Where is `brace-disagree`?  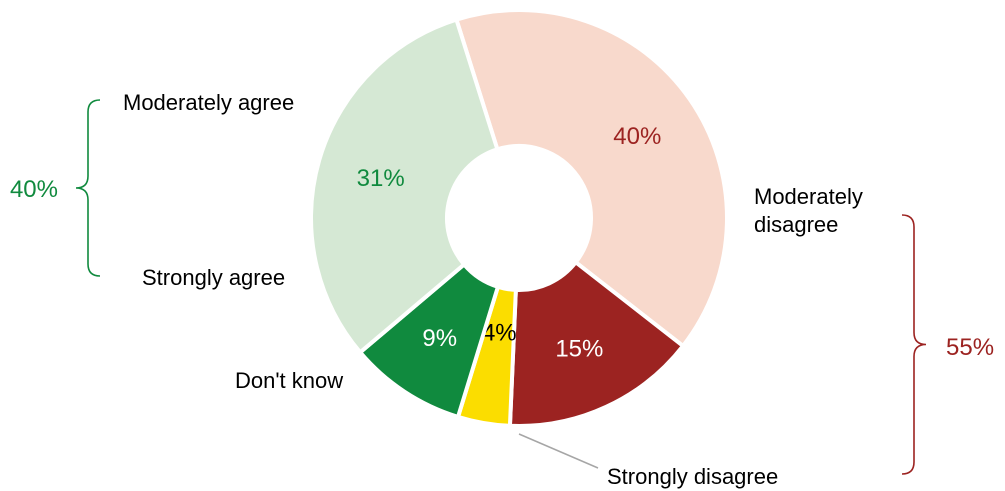
brace-disagree is located at coordinates (914, 344).